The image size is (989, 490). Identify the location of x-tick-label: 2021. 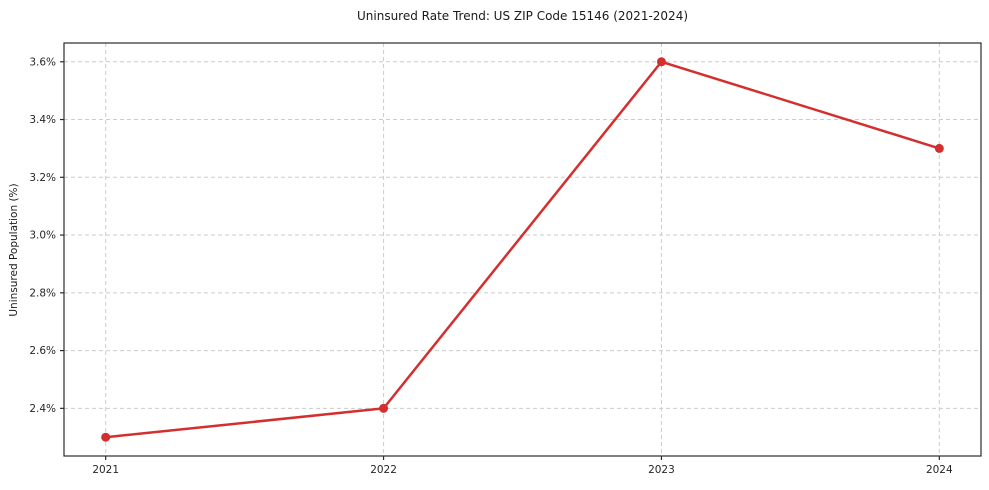
(105, 470).